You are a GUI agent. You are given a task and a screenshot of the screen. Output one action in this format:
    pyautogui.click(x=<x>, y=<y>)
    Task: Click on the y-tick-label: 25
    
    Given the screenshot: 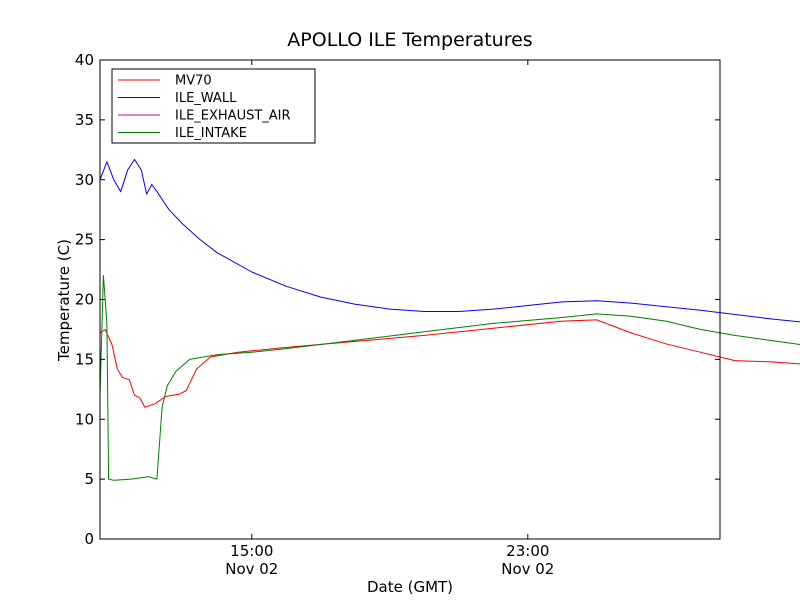 What is the action you would take?
    pyautogui.click(x=84, y=240)
    